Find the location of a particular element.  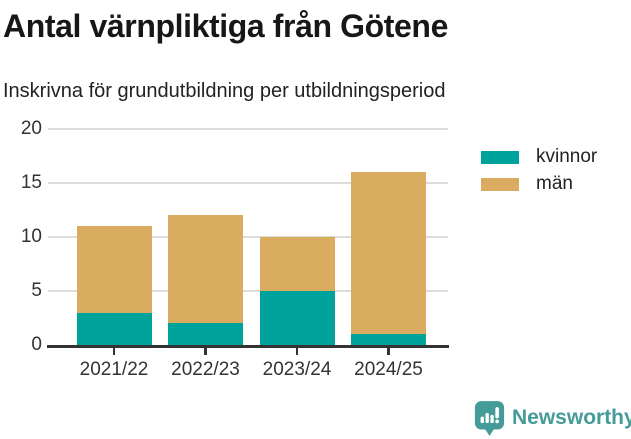

x-axis-tick-label: 2024/25 is located at coordinates (388, 369).